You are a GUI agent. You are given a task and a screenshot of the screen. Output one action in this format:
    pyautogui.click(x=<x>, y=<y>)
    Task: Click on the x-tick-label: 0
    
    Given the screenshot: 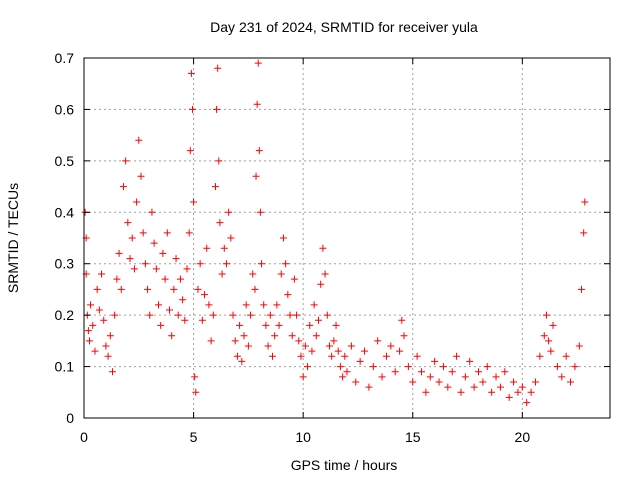 What is the action you would take?
    pyautogui.click(x=84, y=437)
    